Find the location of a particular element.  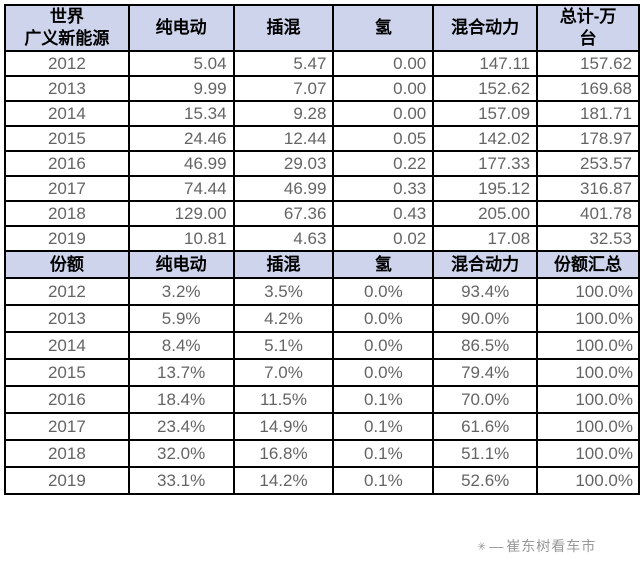

value-cell: 152.62 is located at coordinates (485, 89).